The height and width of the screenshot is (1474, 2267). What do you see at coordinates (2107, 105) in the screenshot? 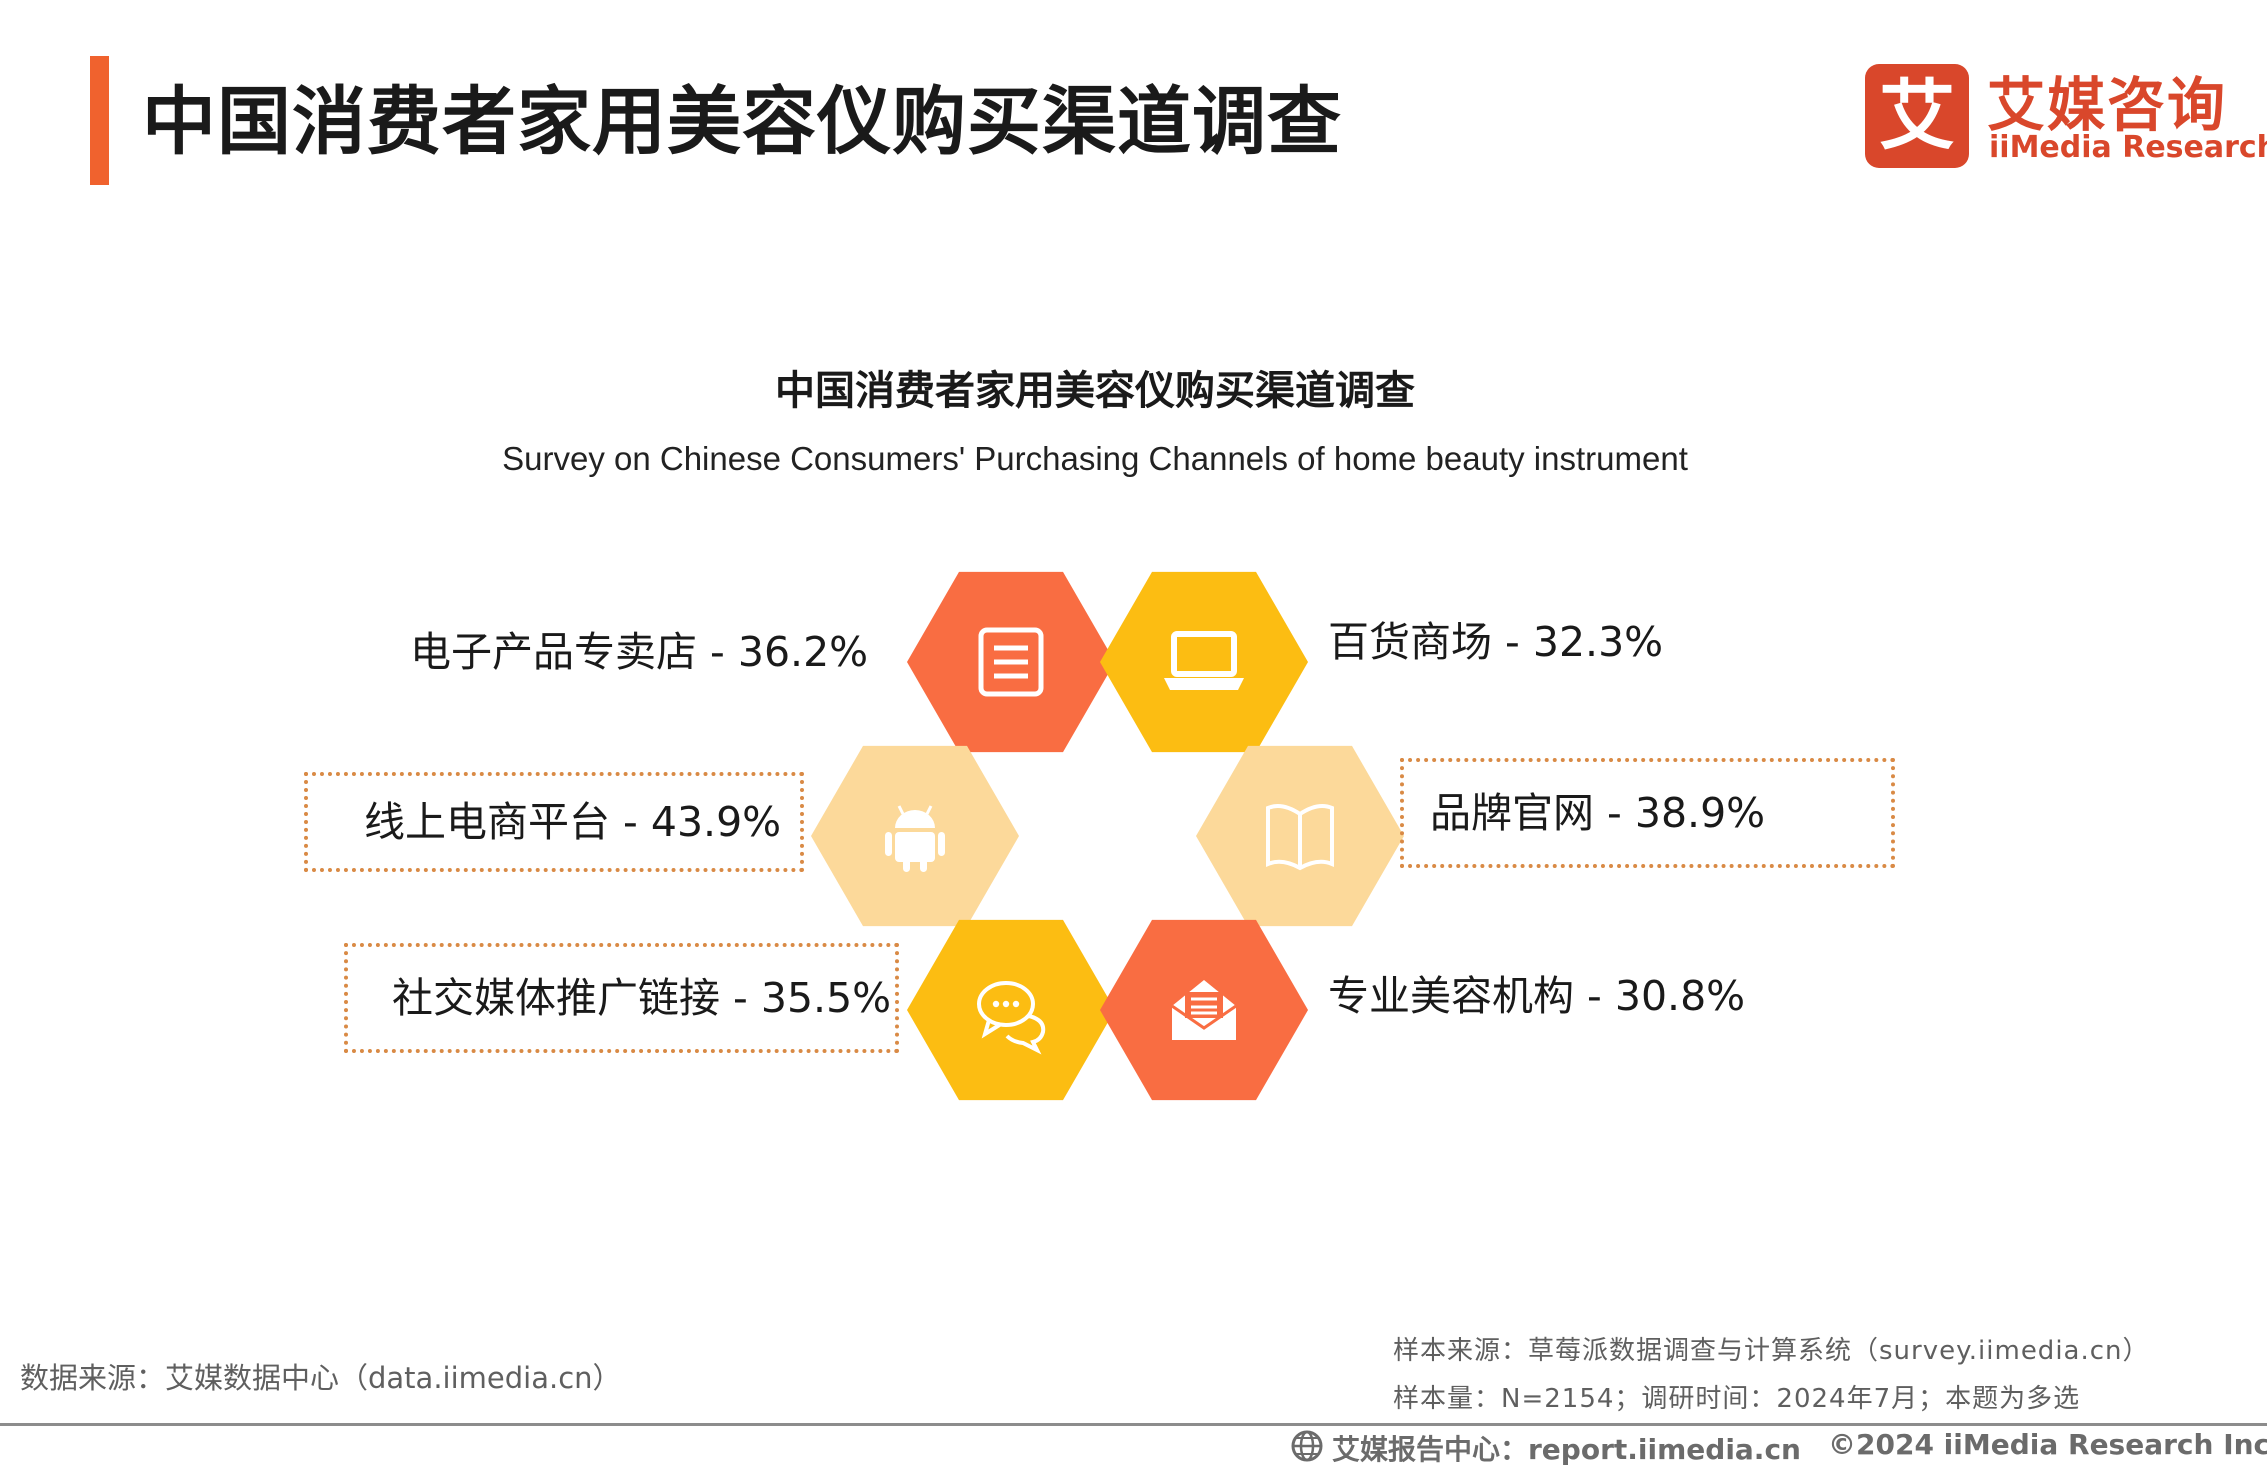
I see `logo-name-cn: 艾媒咨询` at bounding box center [2107, 105].